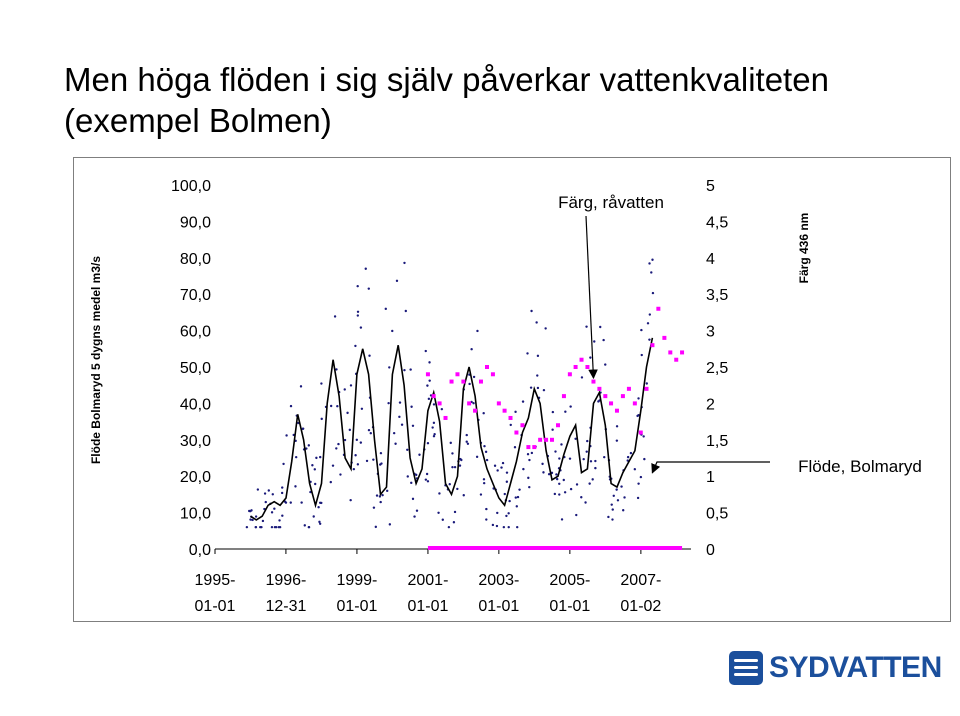 This screenshot has height=716, width=960. I want to click on sydvatten-logo-icon, so click(746, 668).